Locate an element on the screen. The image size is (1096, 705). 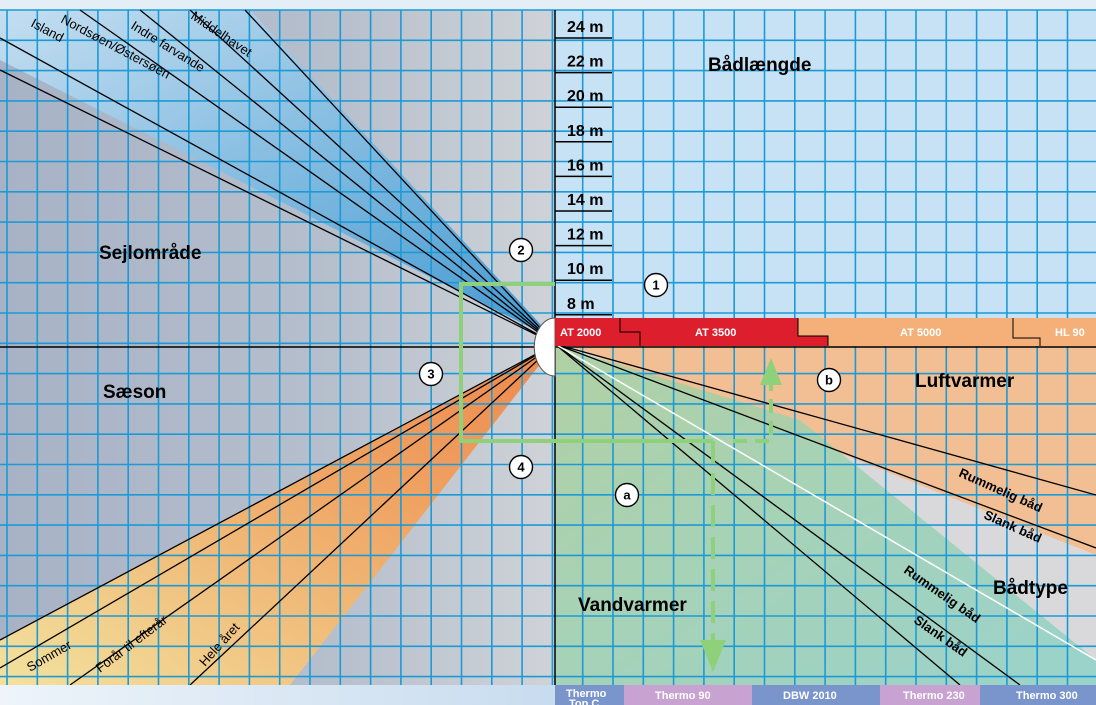
air-product-at3500-area is located at coordinates (724, 332).